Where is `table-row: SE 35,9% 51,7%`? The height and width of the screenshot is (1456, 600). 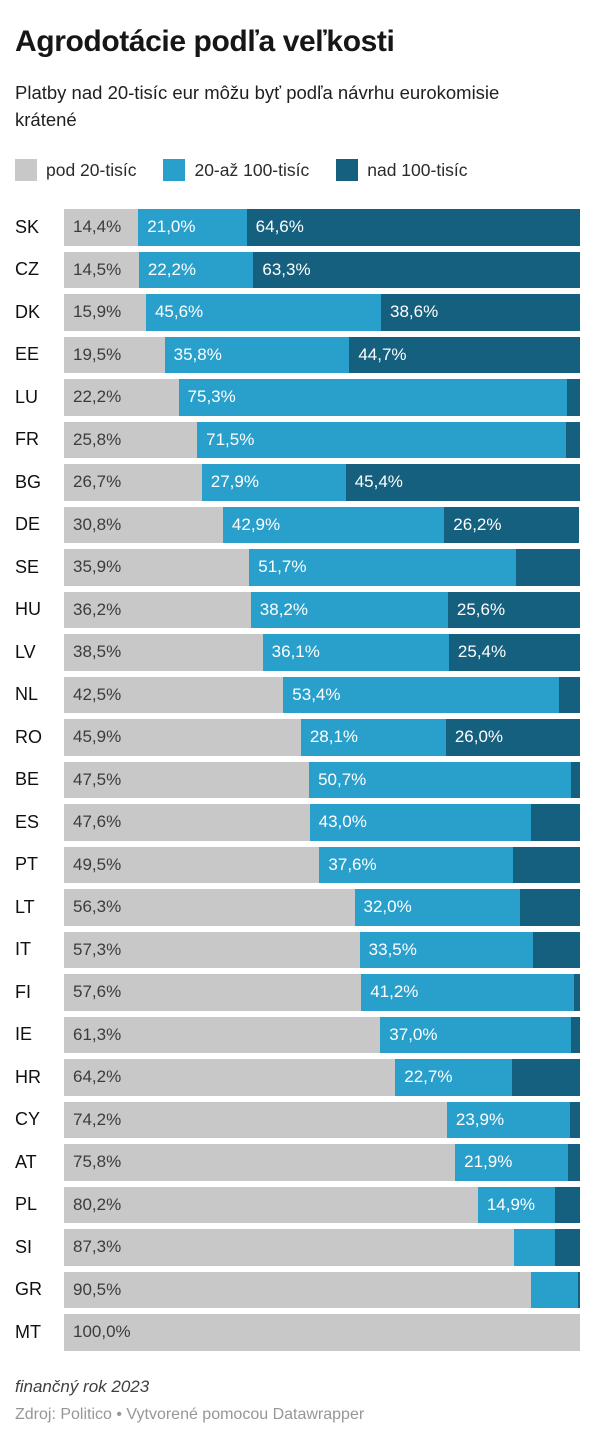 table-row: SE 35,9% 51,7% is located at coordinates (297, 567).